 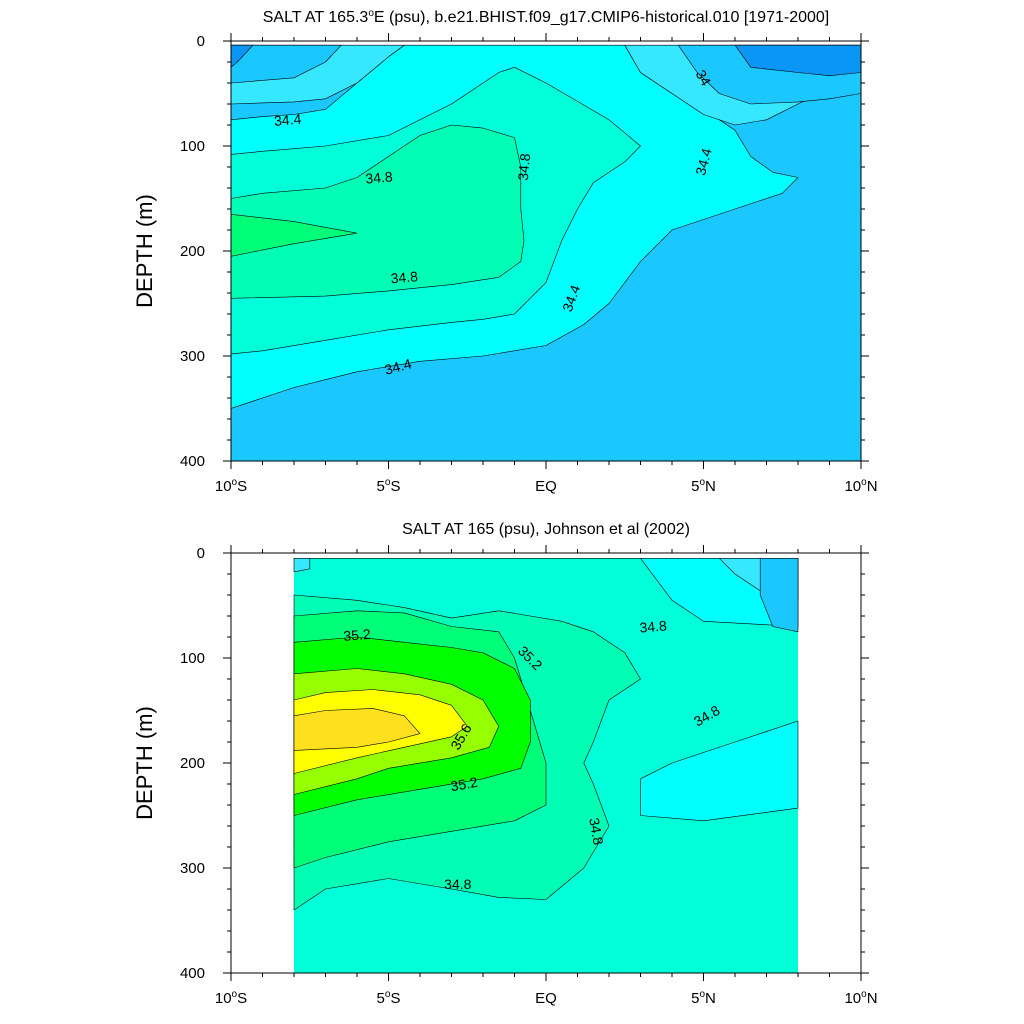 What do you see at coordinates (546, 529) in the screenshot?
I see `chart-title: SALT AT 165 (psu), Johnson et al (2002)` at bounding box center [546, 529].